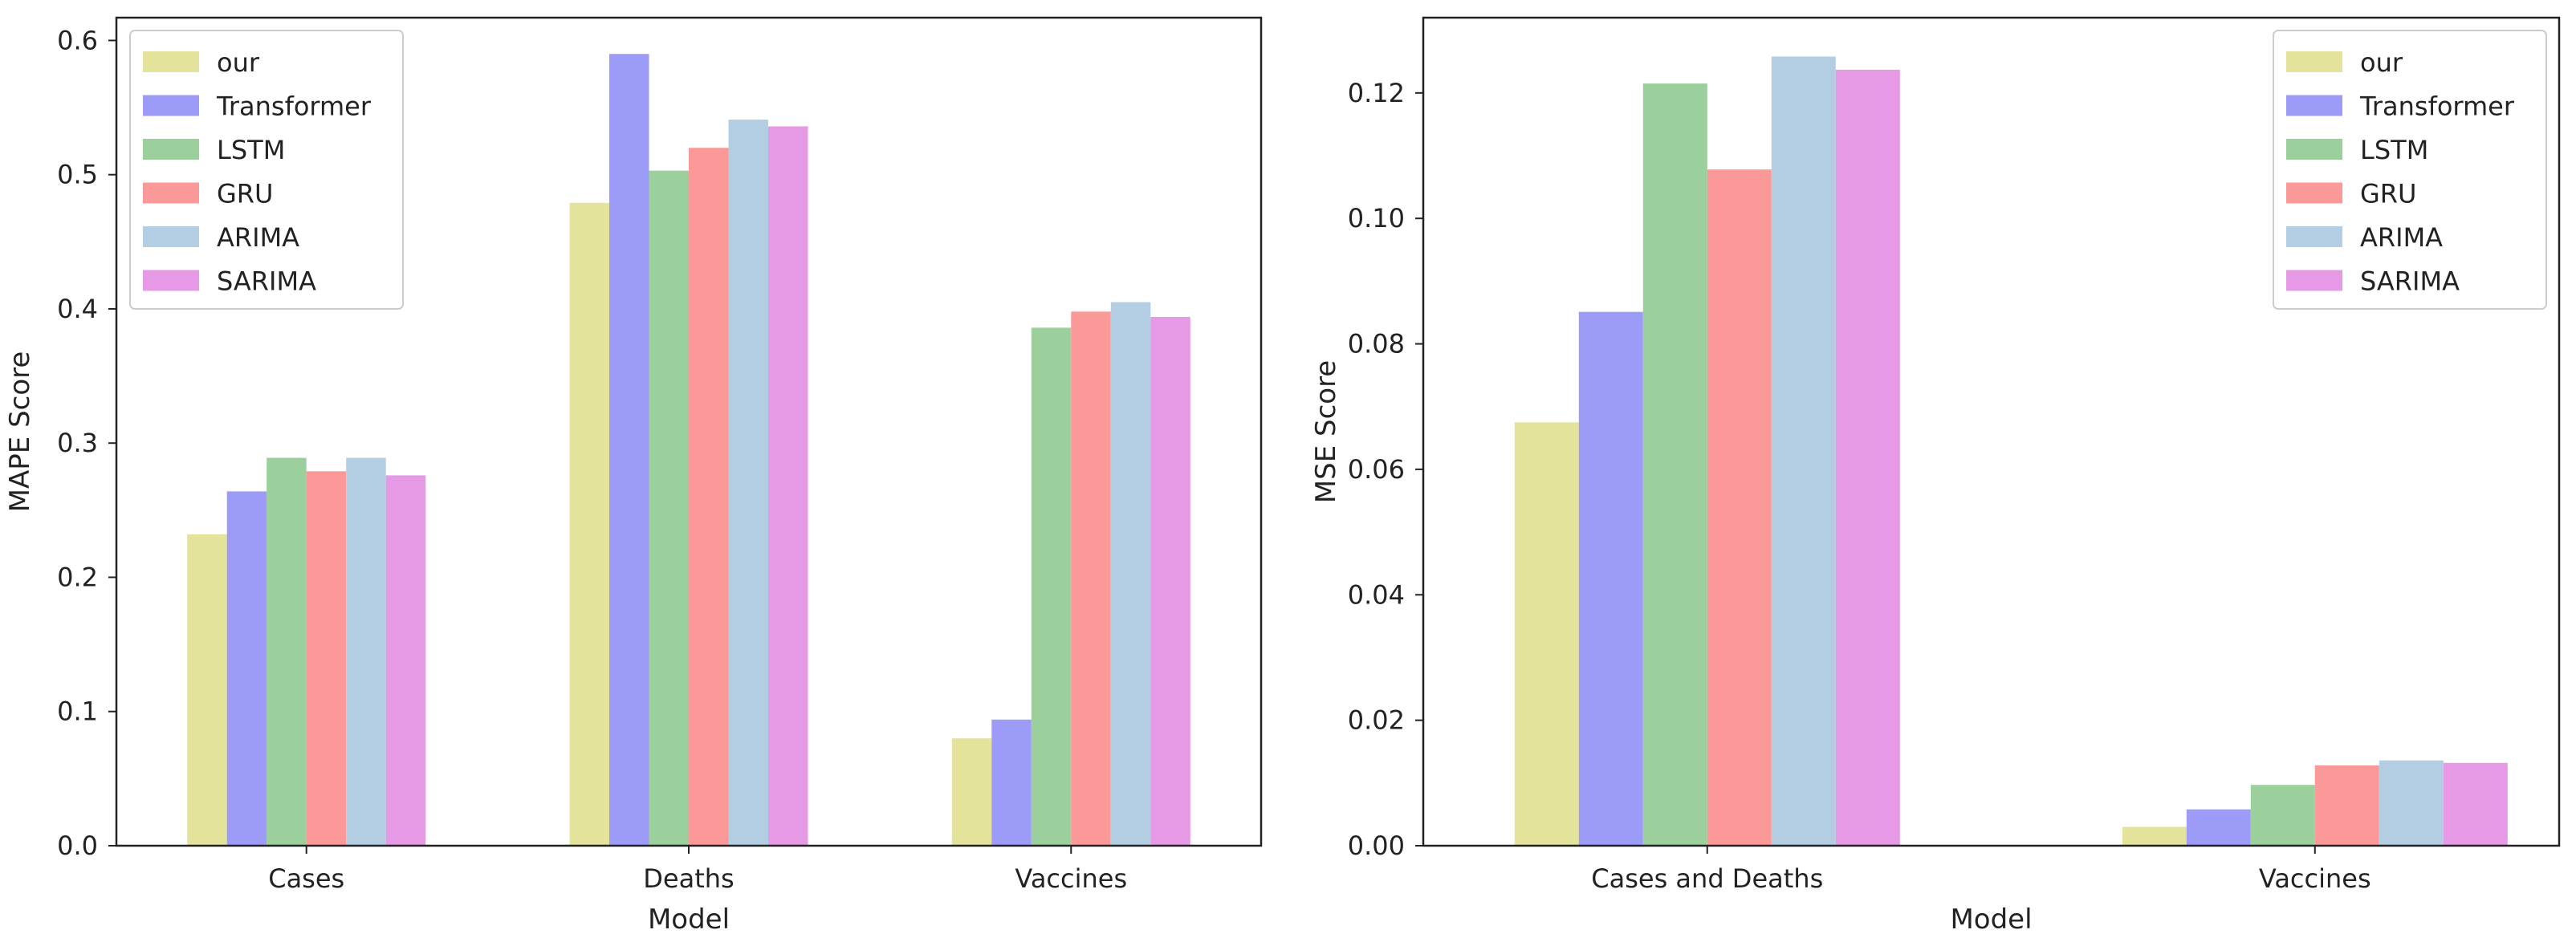 This screenshot has height=942, width=2576. Describe the element at coordinates (366, 651) in the screenshot. I see `bar-arima-cases` at that location.